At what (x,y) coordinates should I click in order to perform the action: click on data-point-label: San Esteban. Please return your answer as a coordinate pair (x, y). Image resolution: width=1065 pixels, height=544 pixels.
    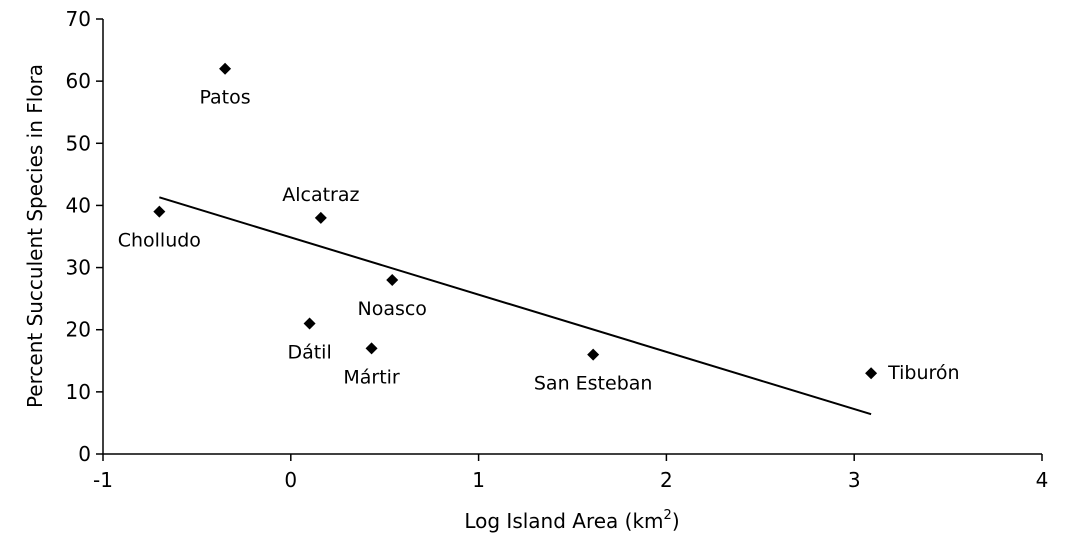
    Looking at the image, I should click on (593, 384).